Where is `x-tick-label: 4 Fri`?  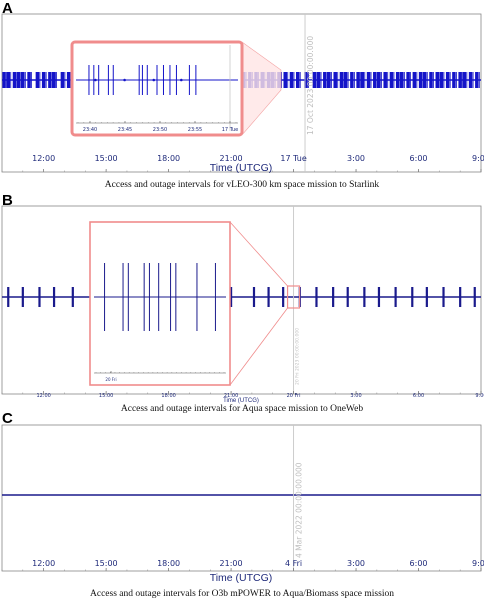 x-tick-label: 4 Fri is located at coordinates (293, 563).